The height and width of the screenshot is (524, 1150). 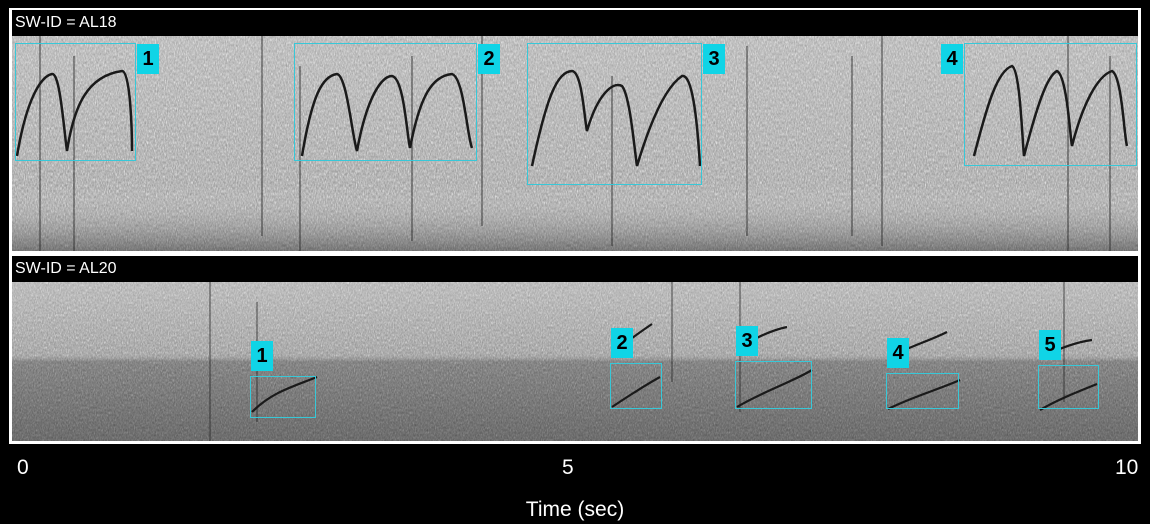 What do you see at coordinates (1050, 345) in the screenshot?
I see `selection-label-5: 5` at bounding box center [1050, 345].